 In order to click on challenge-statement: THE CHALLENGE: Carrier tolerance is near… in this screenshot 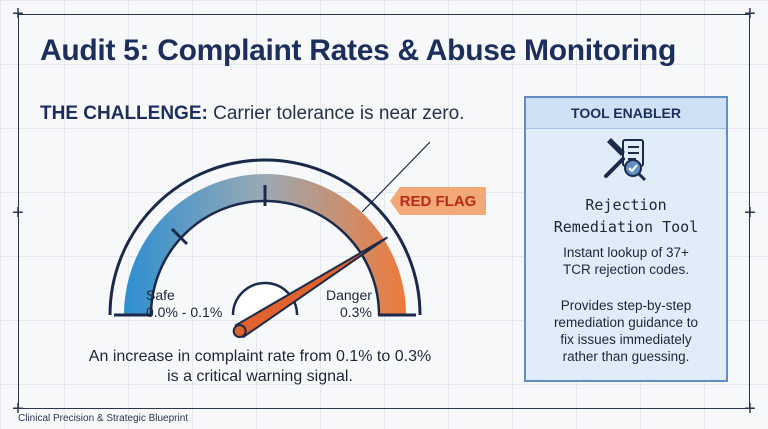, I will do `click(252, 114)`.